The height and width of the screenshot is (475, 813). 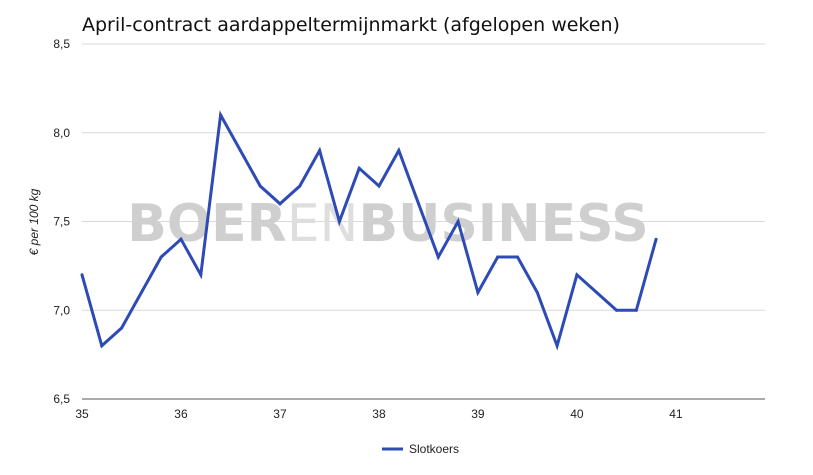 What do you see at coordinates (181, 414) in the screenshot?
I see `x-tick-label: 36` at bounding box center [181, 414].